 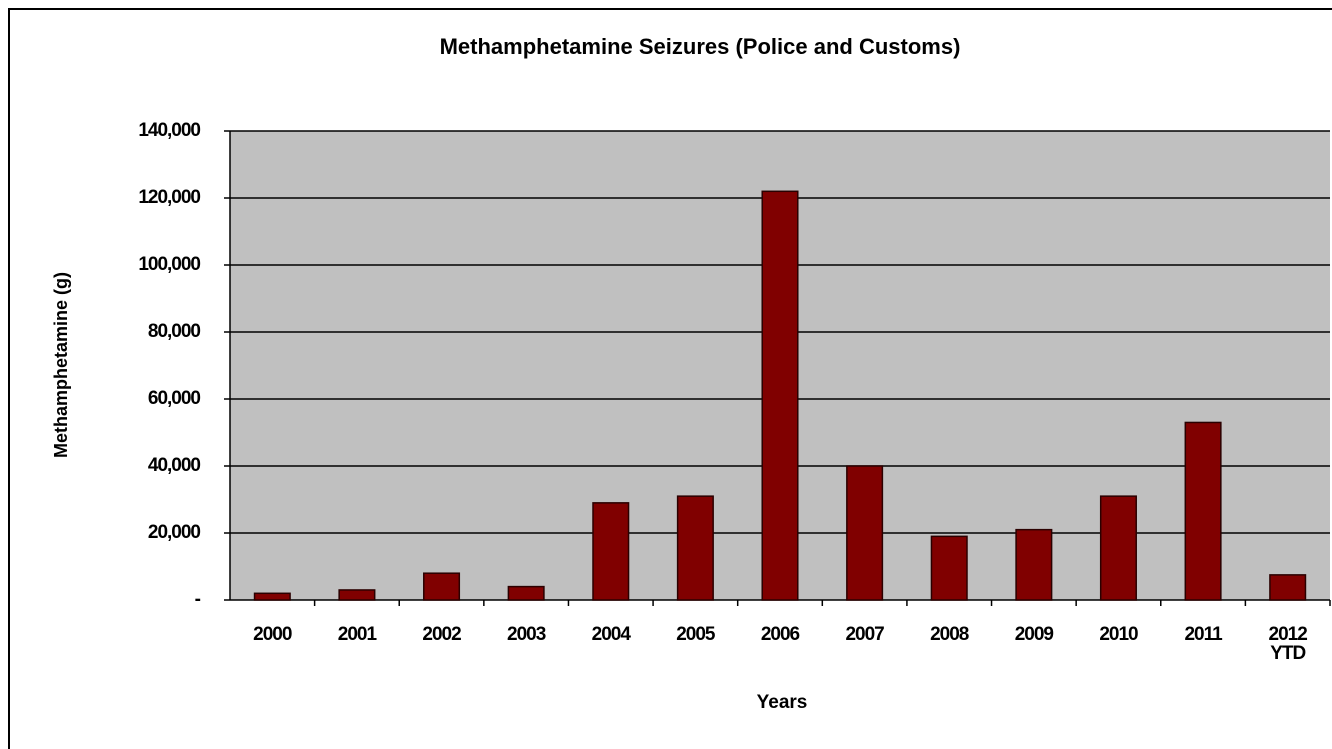 I want to click on y-tick-label: 100,000, so click(x=169, y=264).